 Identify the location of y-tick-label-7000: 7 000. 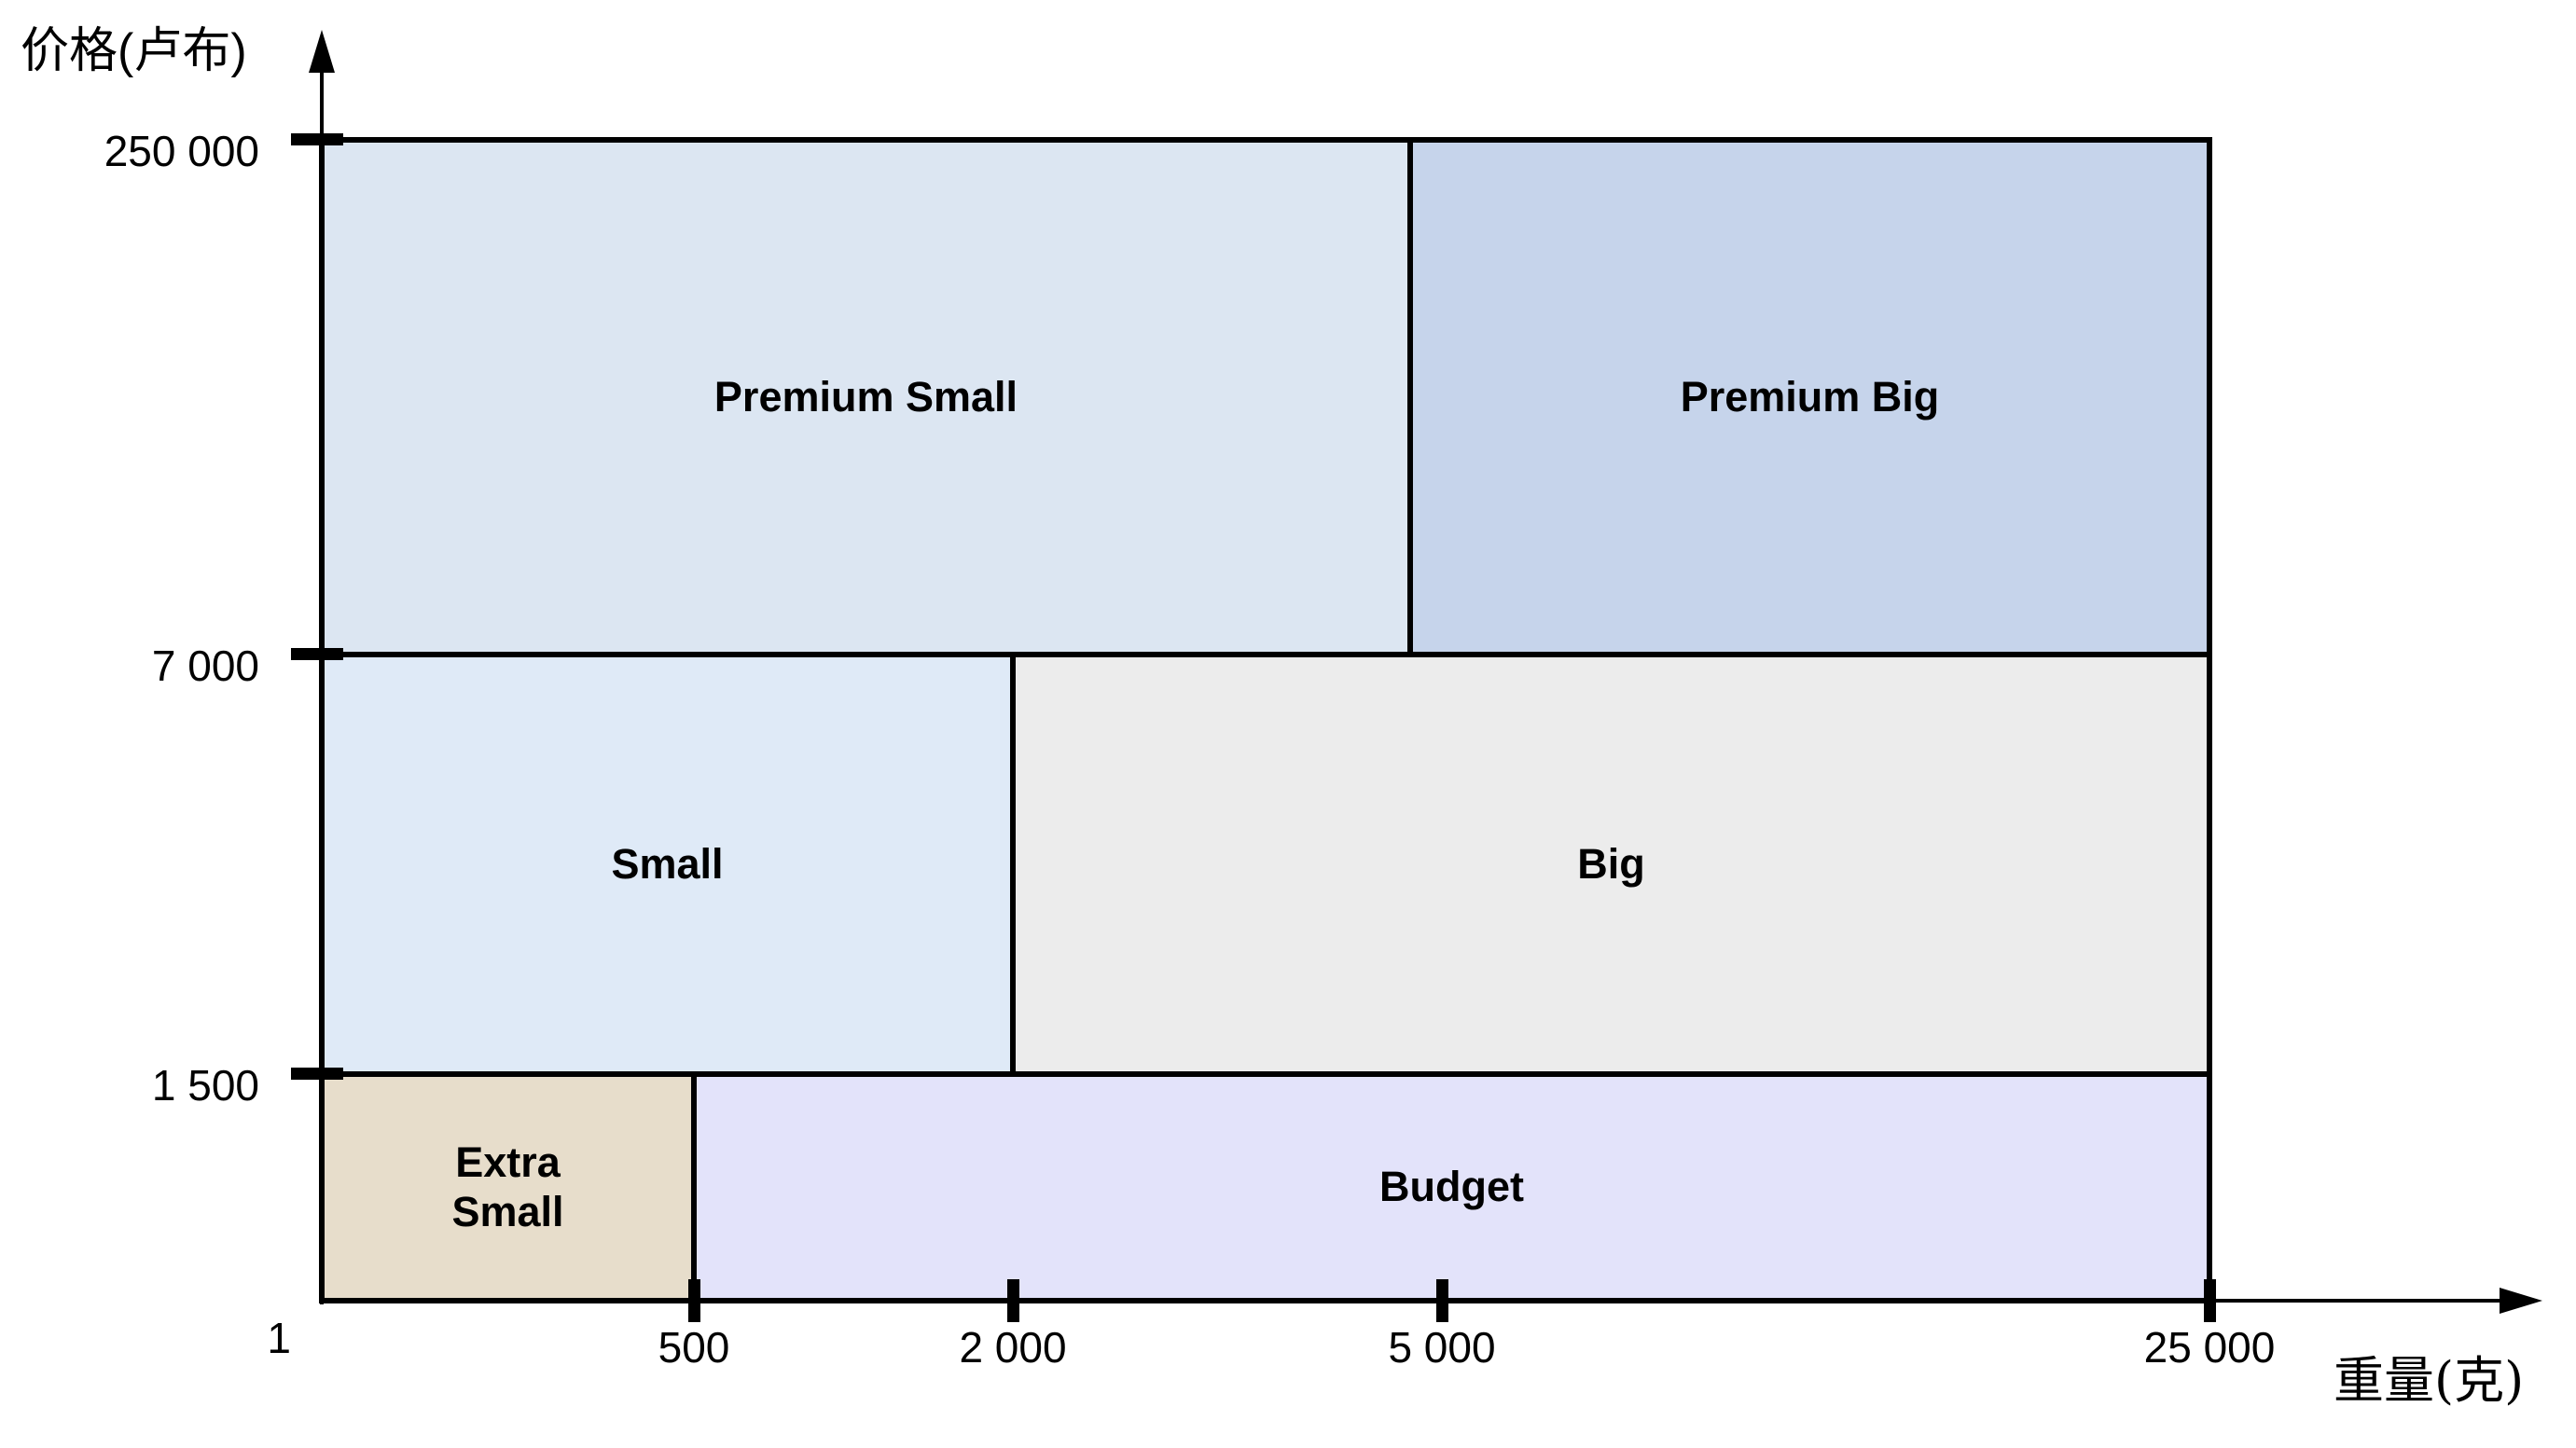
(205, 665).